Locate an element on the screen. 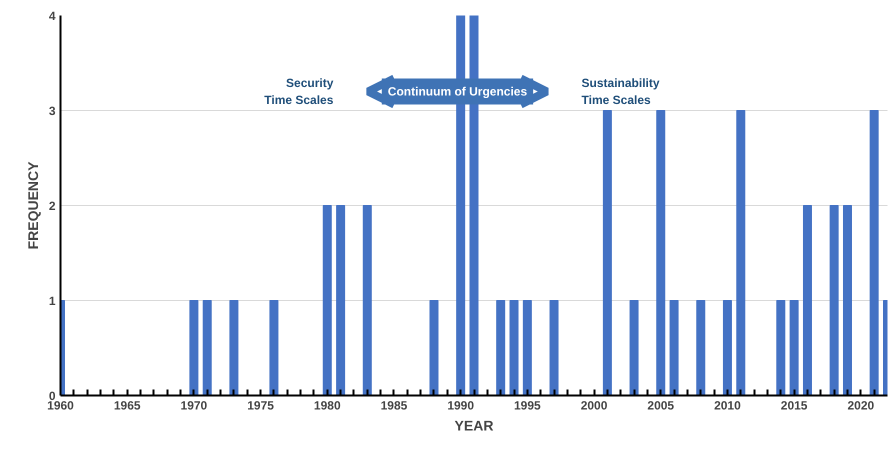  x-tick-label: 2010 is located at coordinates (728, 405).